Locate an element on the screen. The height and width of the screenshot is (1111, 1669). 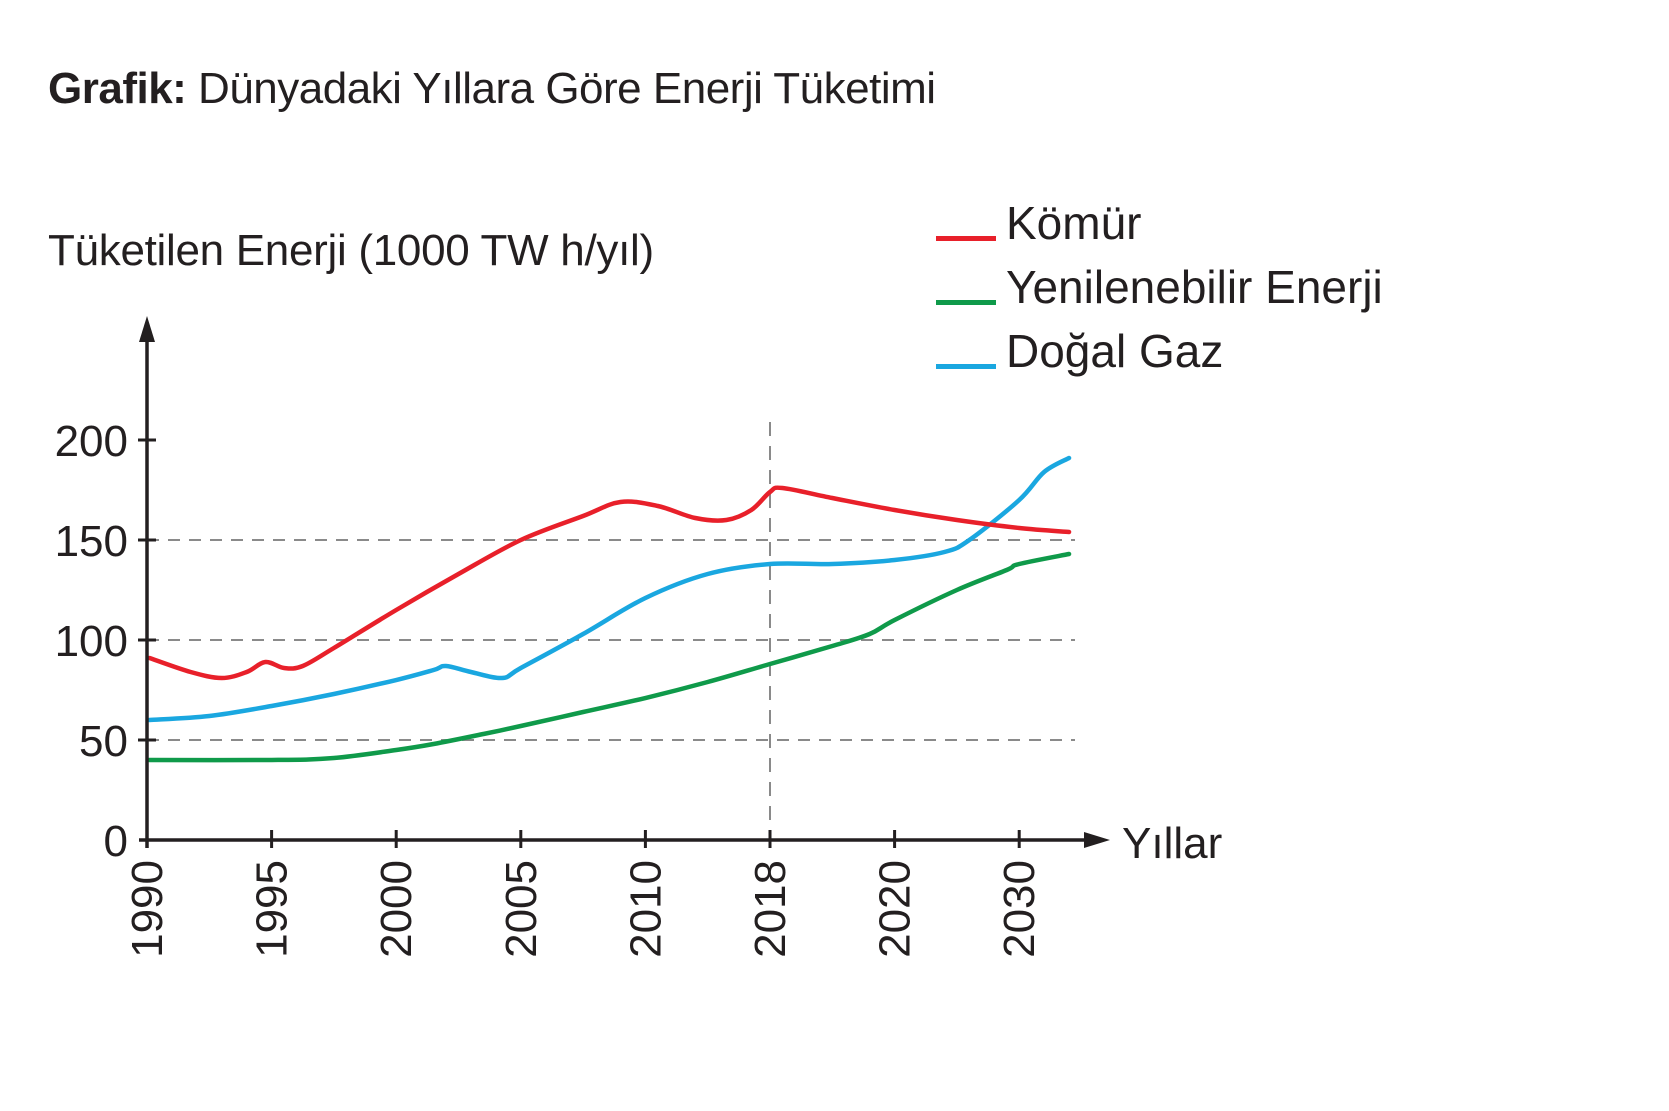
x-tick-label-2030: 2030 is located at coordinates (1019, 909).